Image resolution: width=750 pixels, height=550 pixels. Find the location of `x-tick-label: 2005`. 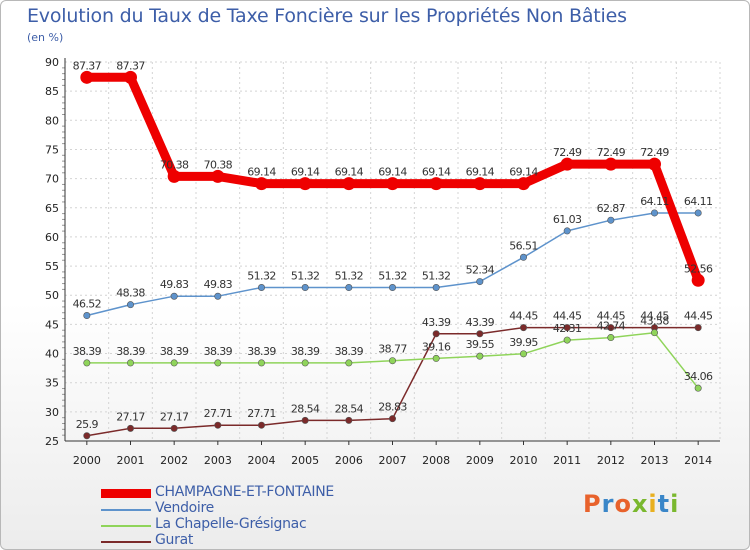

x-tick-label: 2005 is located at coordinates (305, 460).